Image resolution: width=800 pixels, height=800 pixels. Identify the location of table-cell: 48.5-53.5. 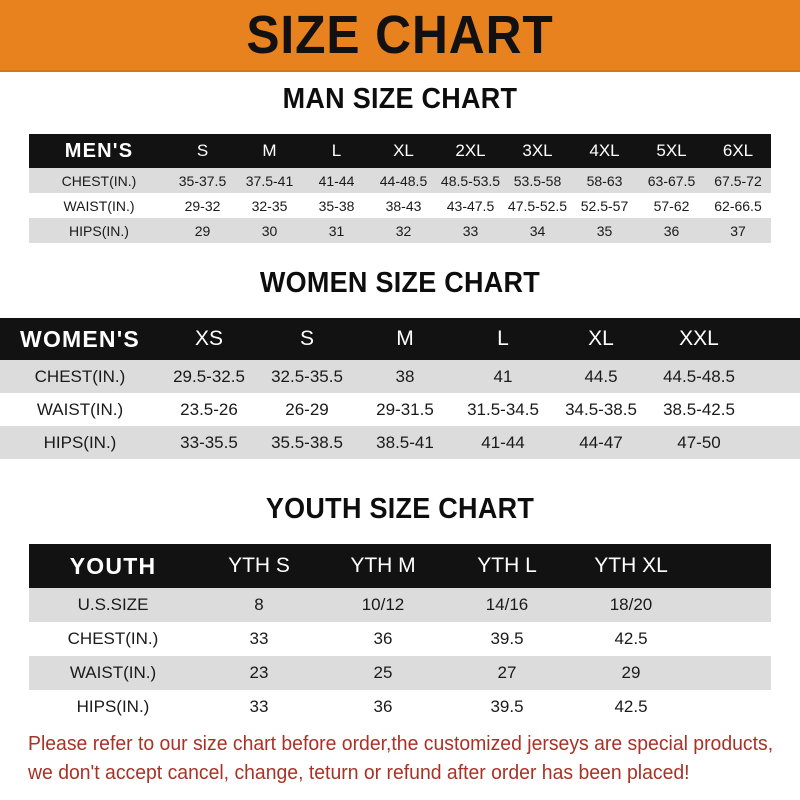
(470, 180).